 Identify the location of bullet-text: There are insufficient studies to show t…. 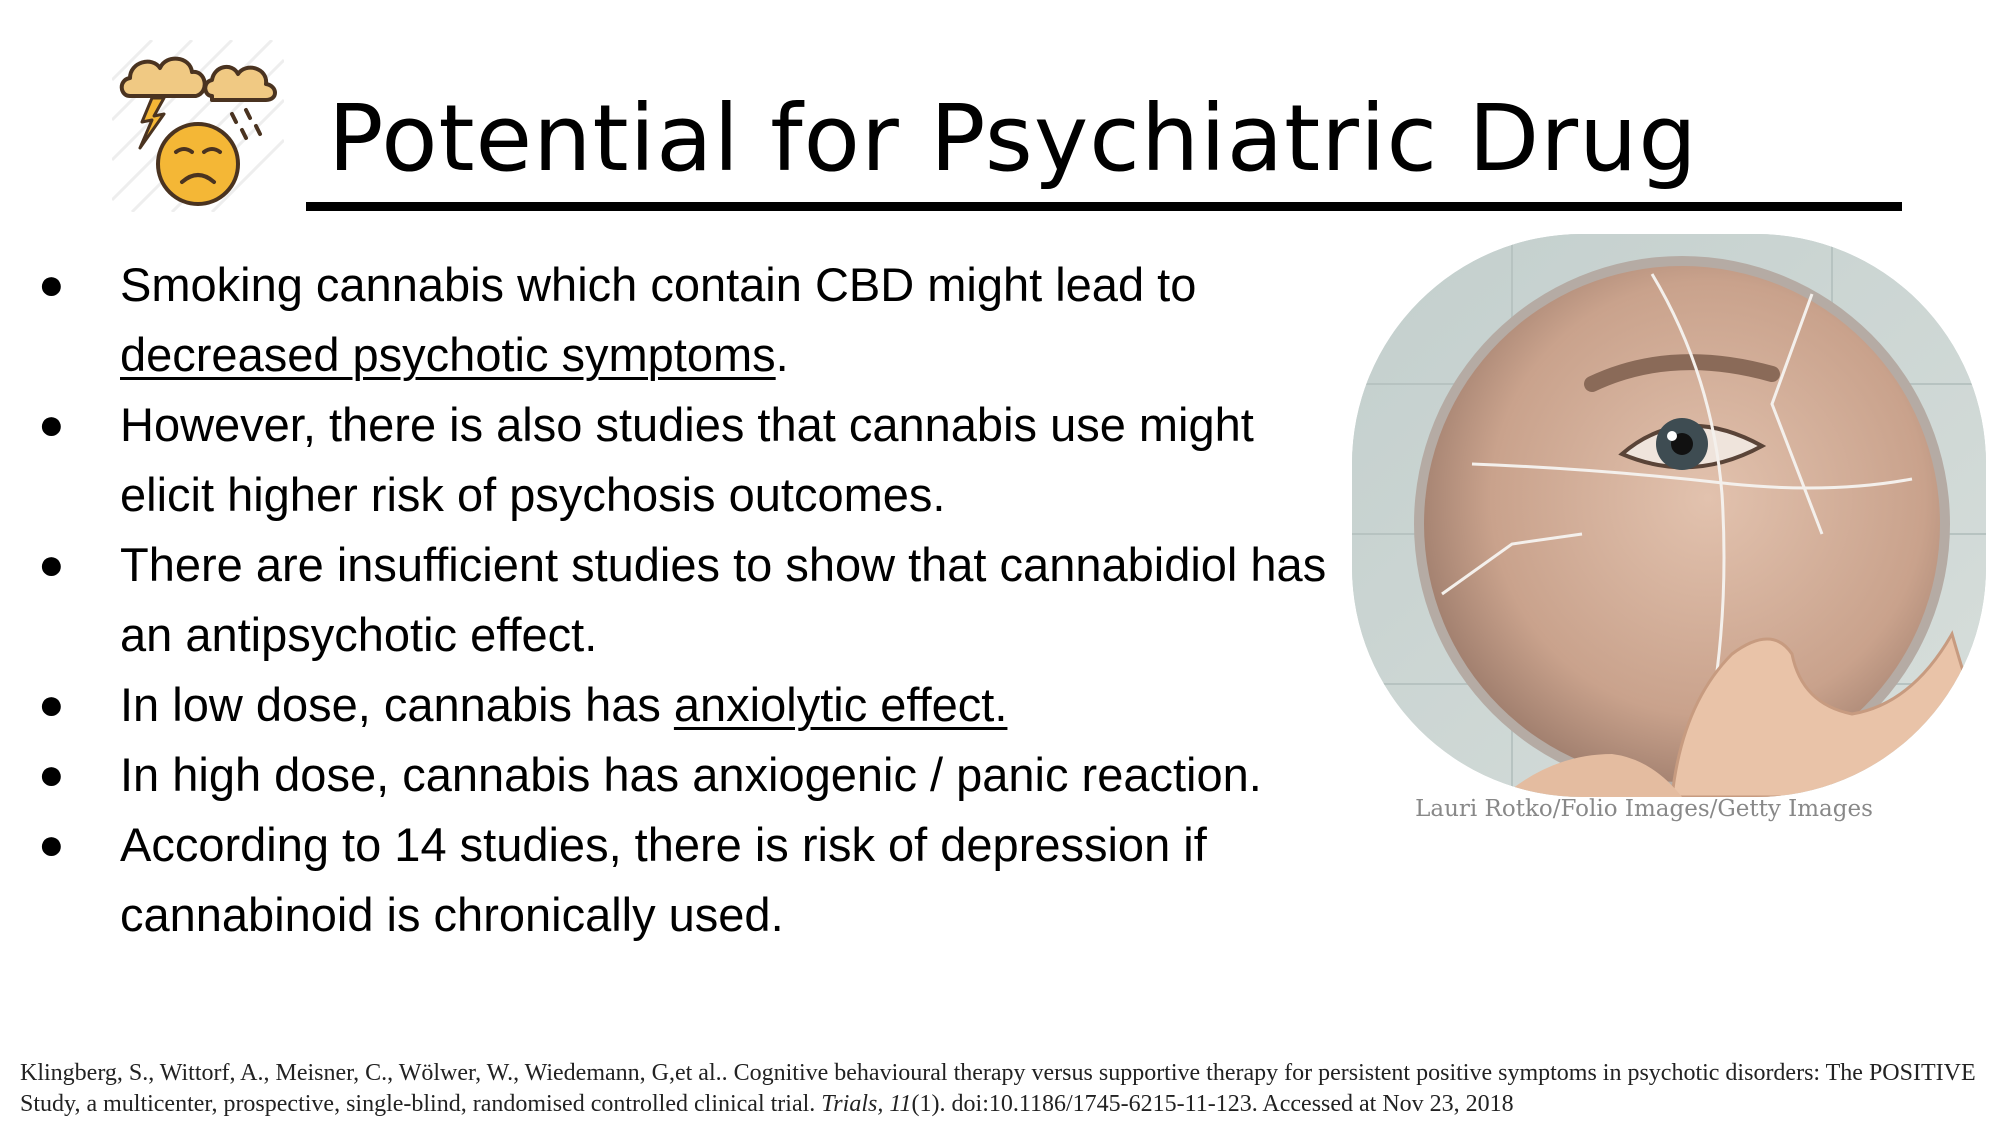
(723, 599).